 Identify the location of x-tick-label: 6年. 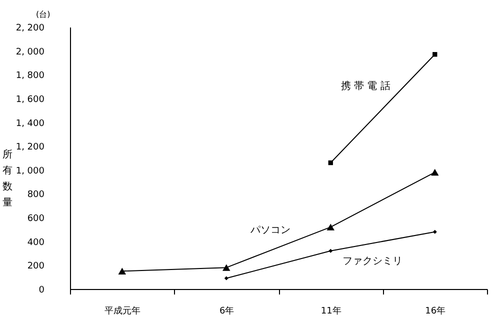
(227, 311).